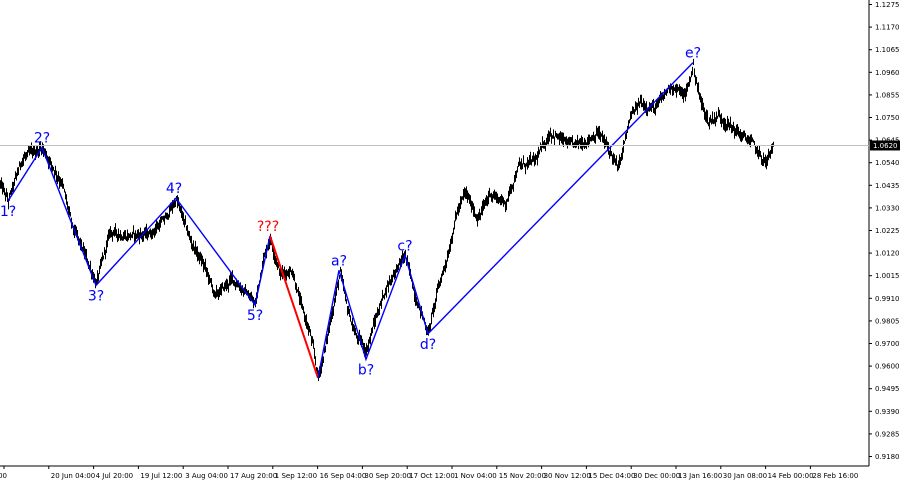  Describe the element at coordinates (366, 370) in the screenshot. I see `wave-label: b?` at that location.